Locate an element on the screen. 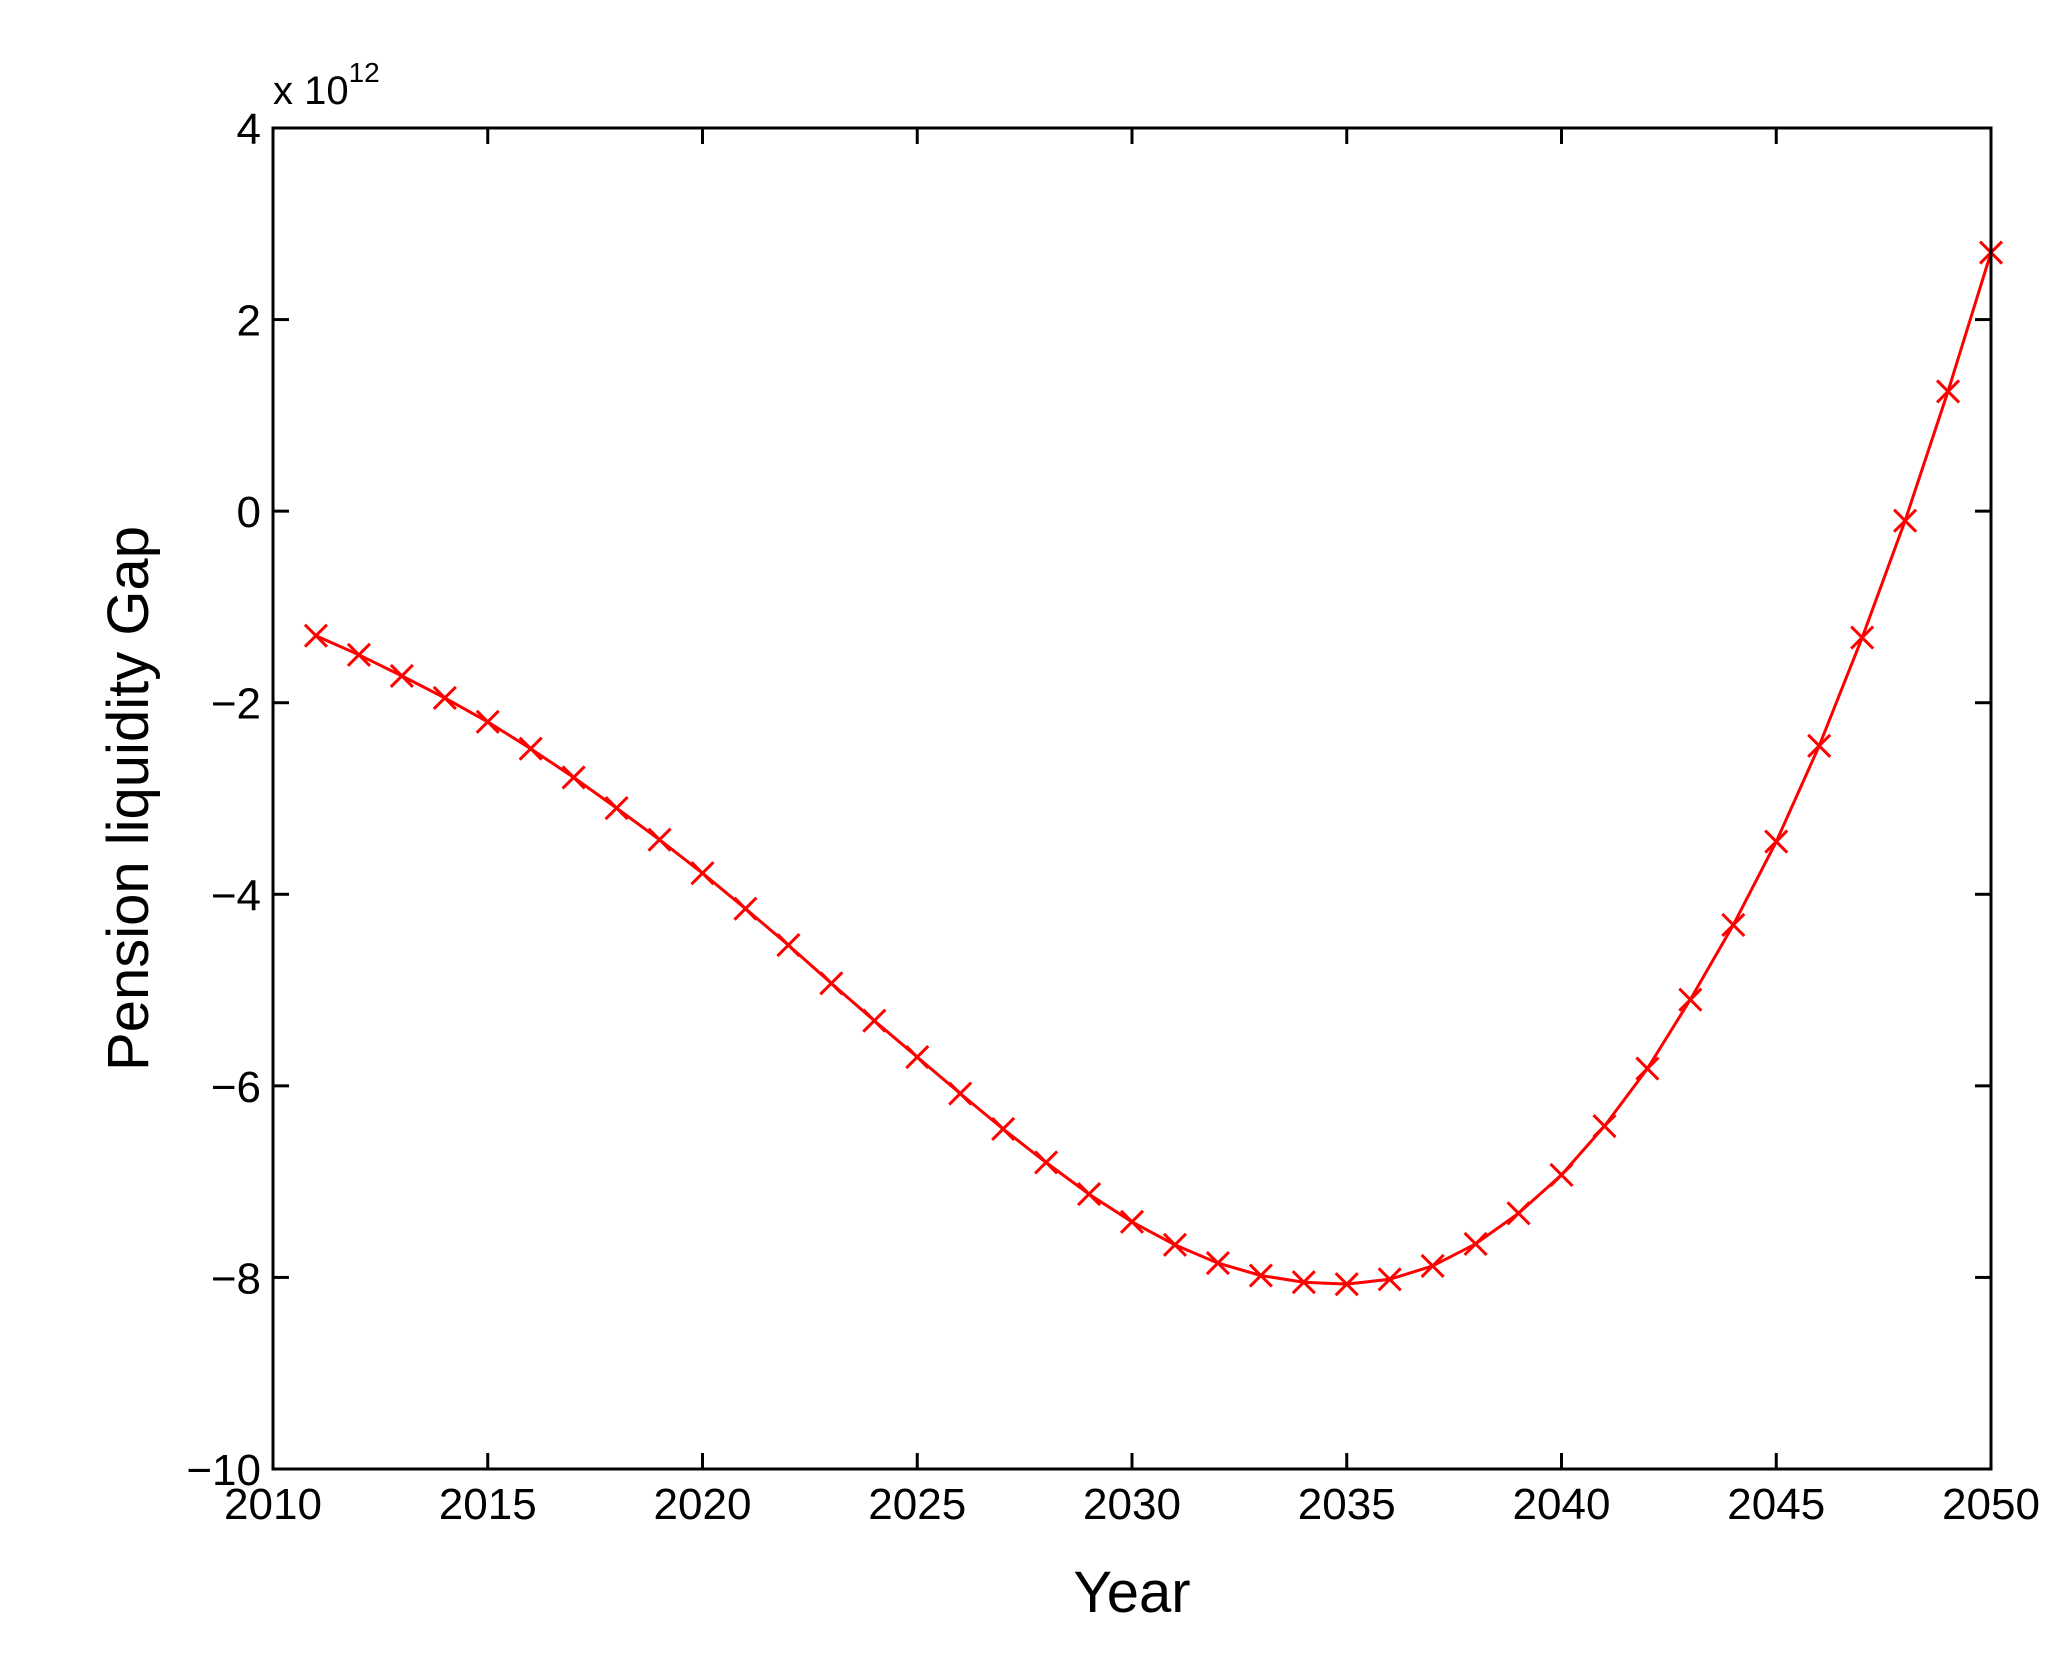 The height and width of the screenshot is (1653, 2068). x-tick-label: 2045 is located at coordinates (1776, 1504).